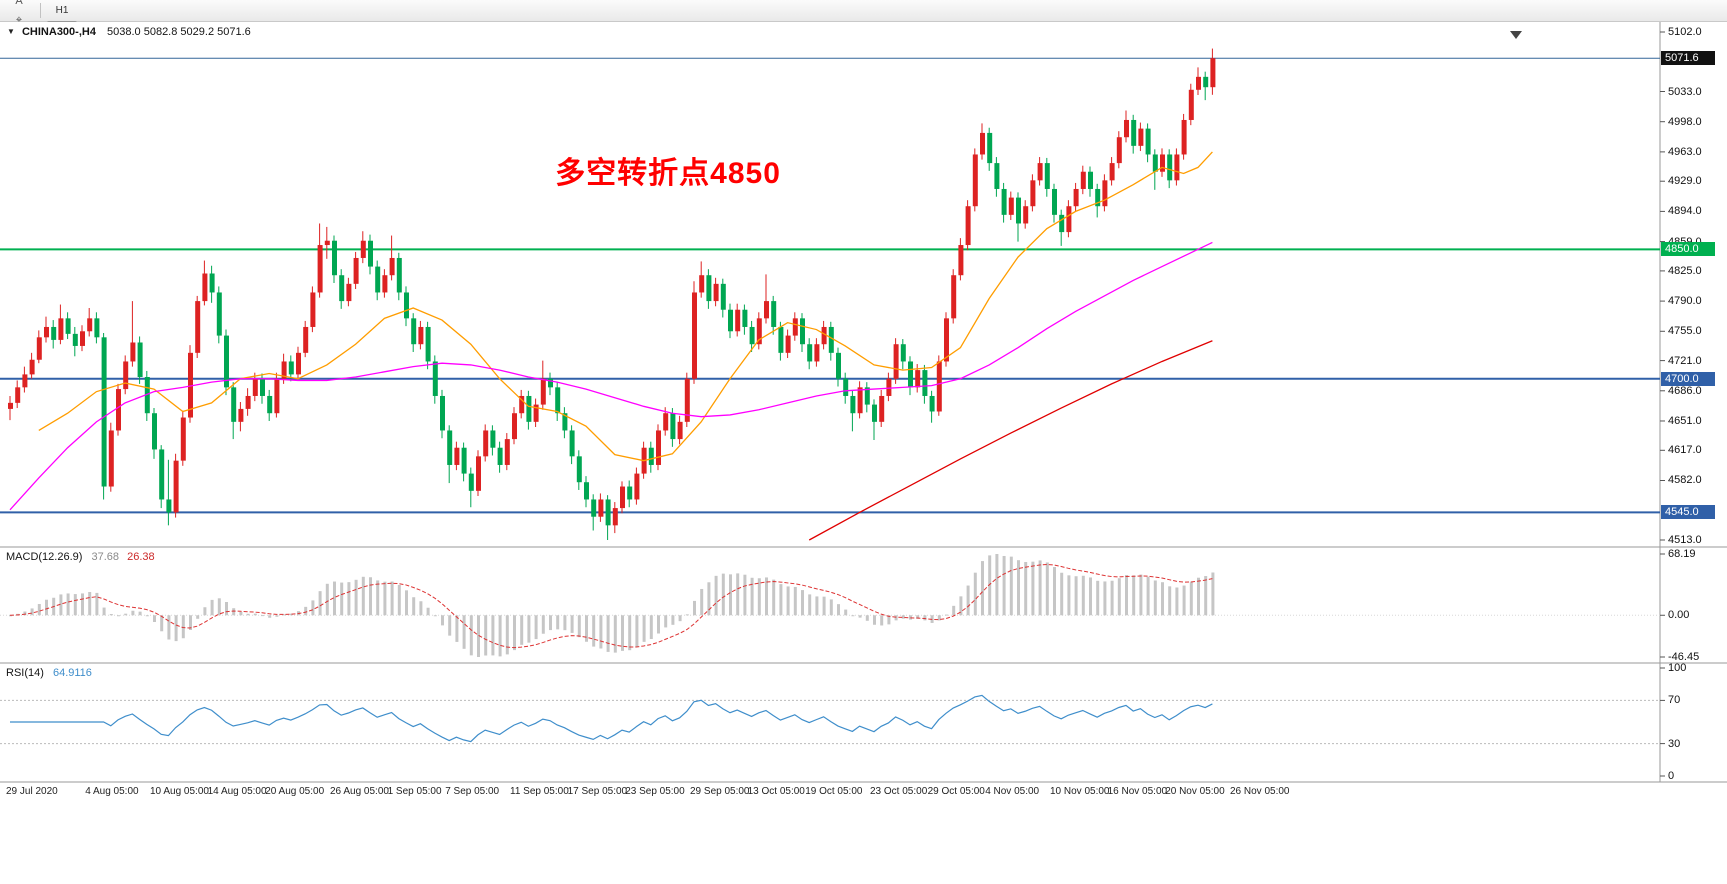 The width and height of the screenshot is (1727, 884). Describe the element at coordinates (1685, 181) in the screenshot. I see `price-tick: 4929.0` at that location.